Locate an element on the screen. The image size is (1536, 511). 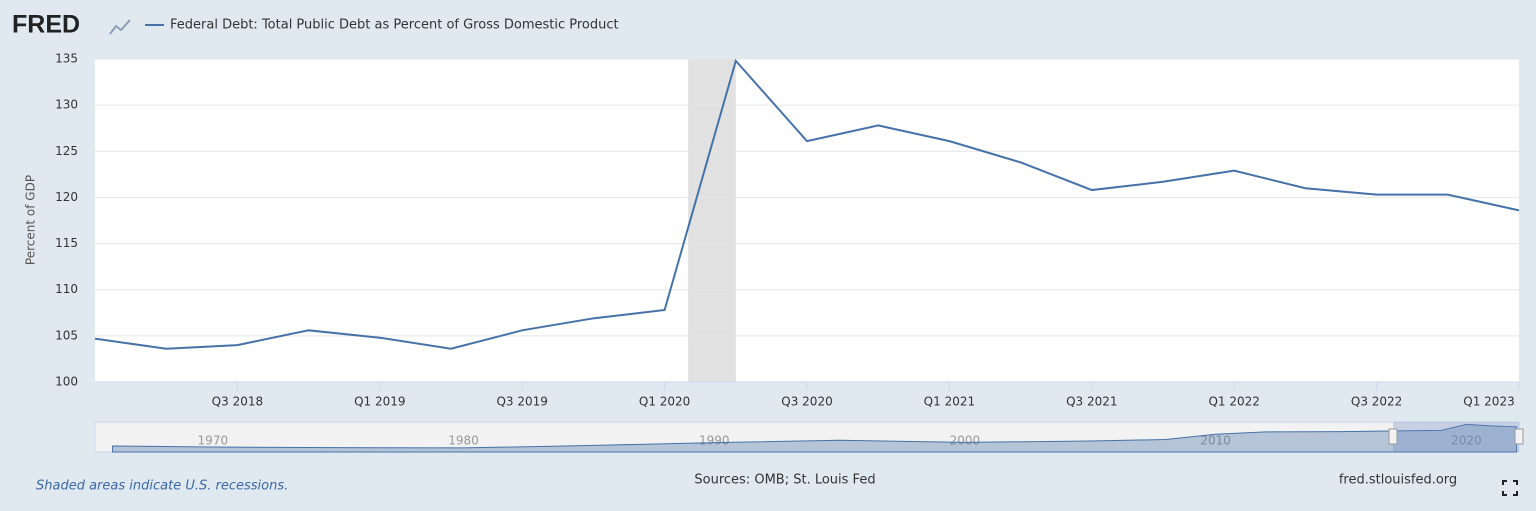
navigator-area is located at coordinates (814, 438).